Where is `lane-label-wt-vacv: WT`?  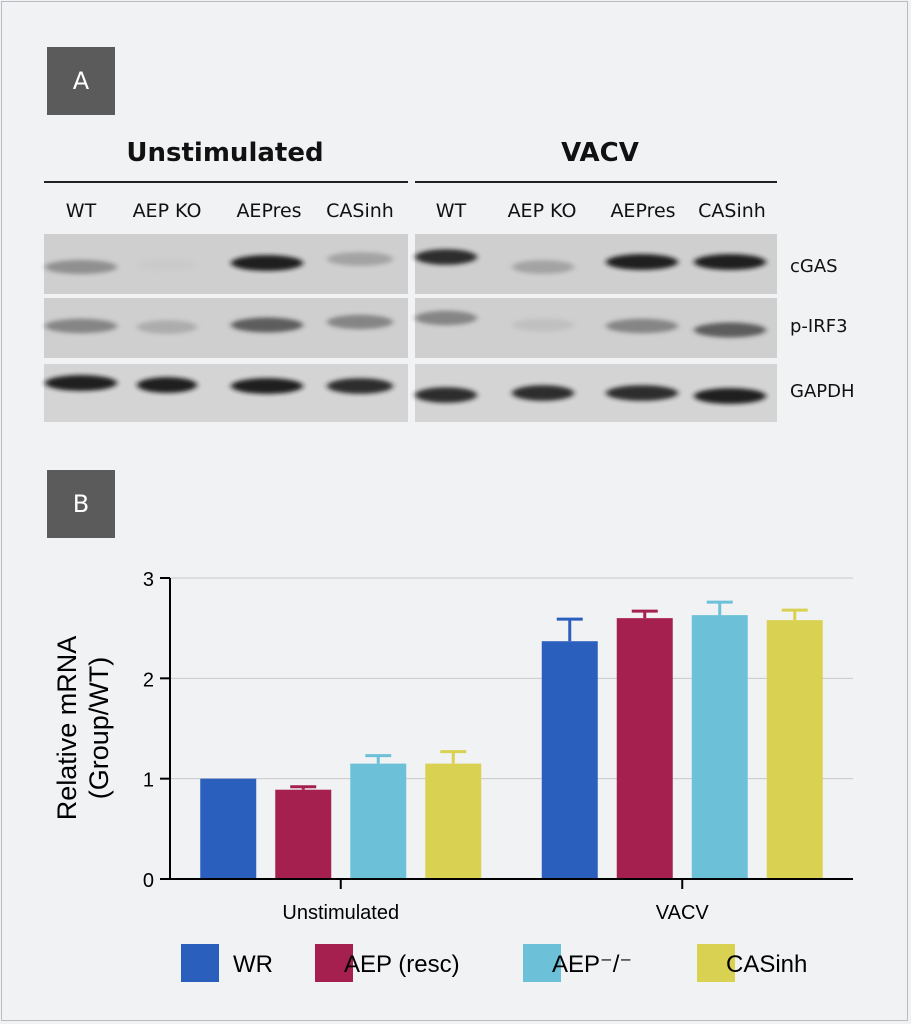
lane-label-wt-vacv: WT is located at coordinates (451, 211).